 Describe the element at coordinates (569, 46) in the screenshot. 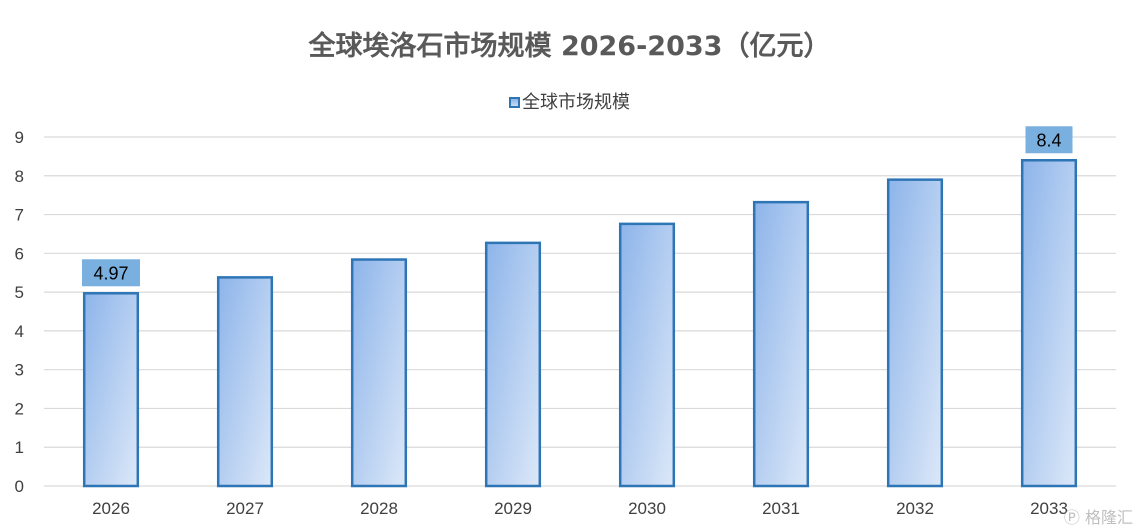

I see `chart-title: 全球埃洛石市场规模 2026-2033（亿元）` at that location.